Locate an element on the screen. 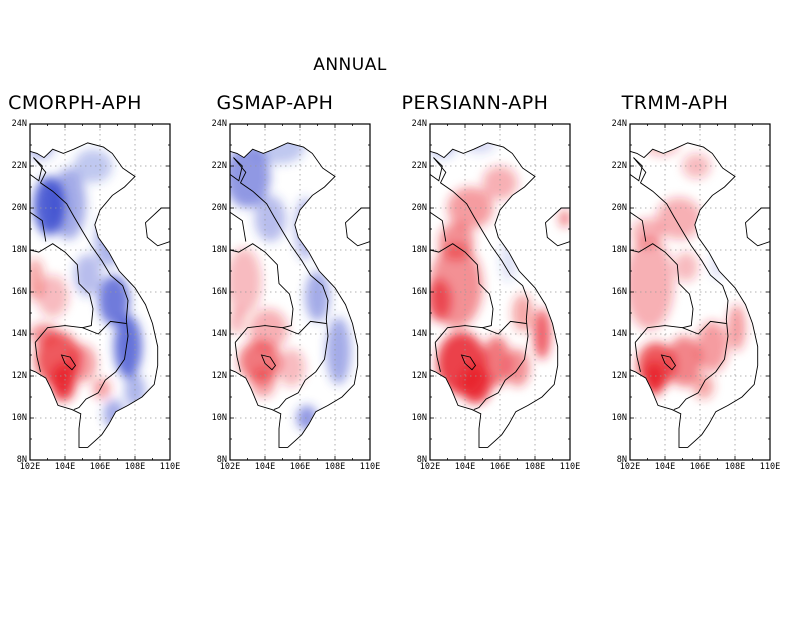 The height and width of the screenshot is (618, 800). map-gsmap is located at coordinates (300, 292).